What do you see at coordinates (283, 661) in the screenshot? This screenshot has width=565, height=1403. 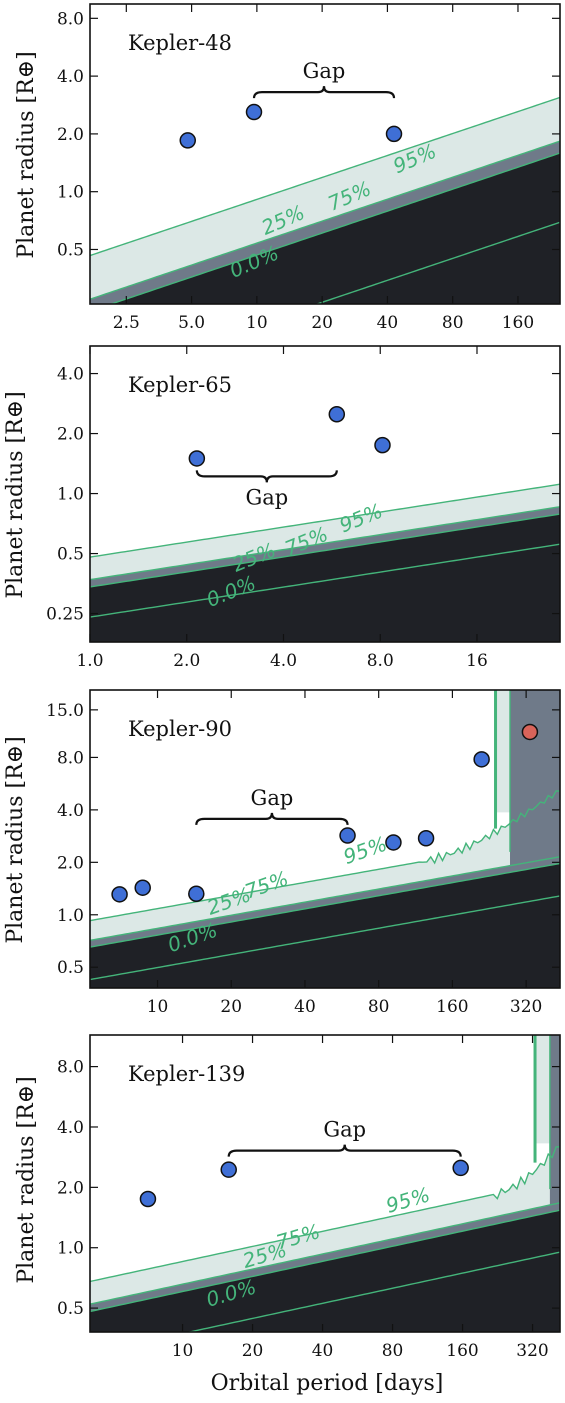 I see `x-tick-label: 4.0` at bounding box center [283, 661].